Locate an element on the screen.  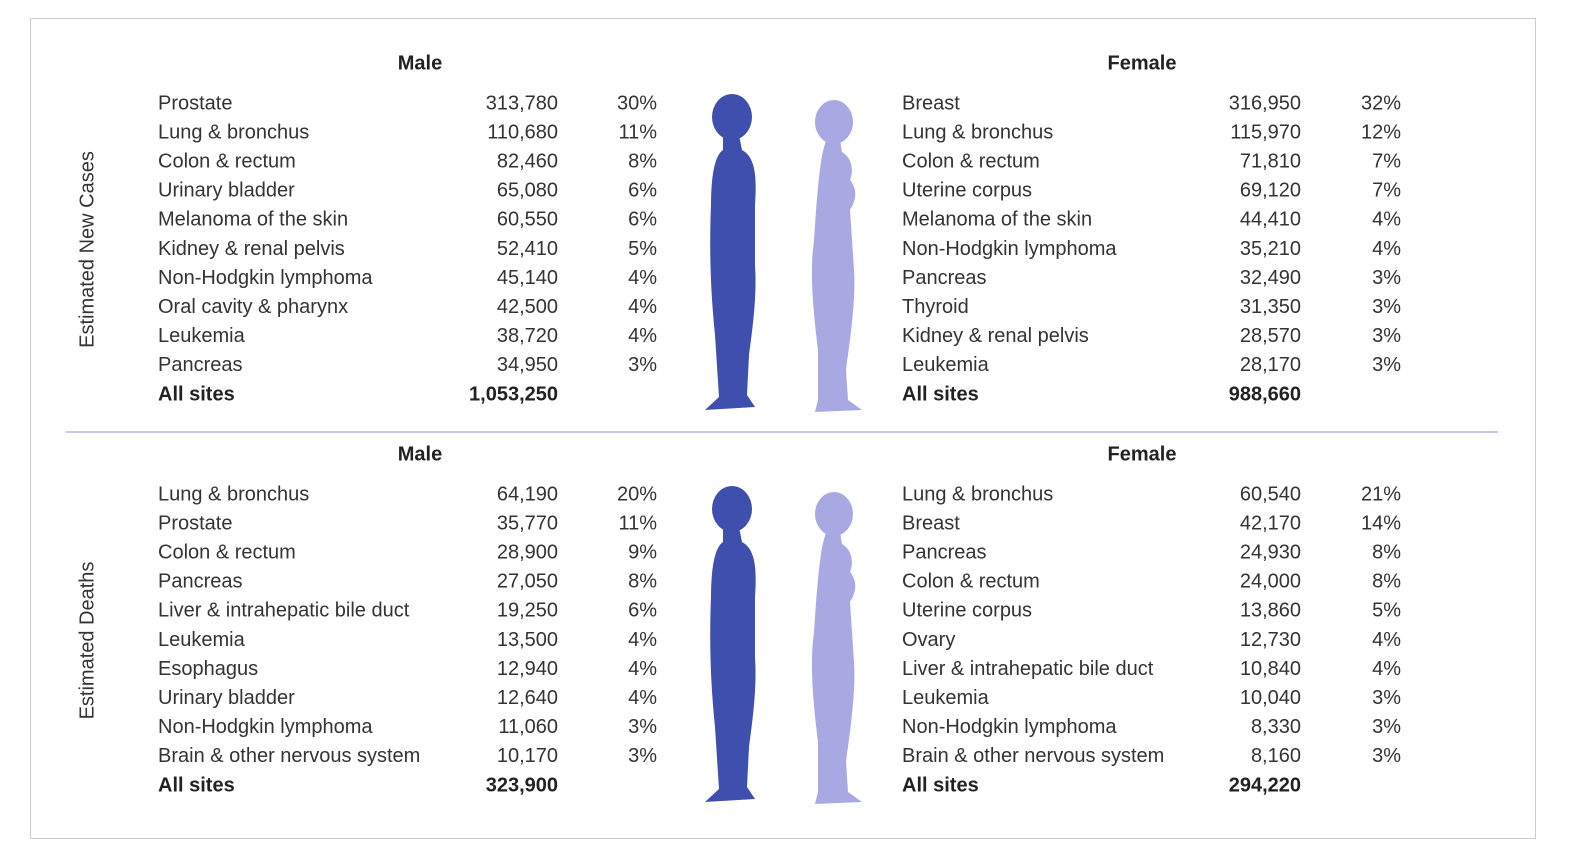
section-label: Estimated New Cases is located at coordinates (87, 249).